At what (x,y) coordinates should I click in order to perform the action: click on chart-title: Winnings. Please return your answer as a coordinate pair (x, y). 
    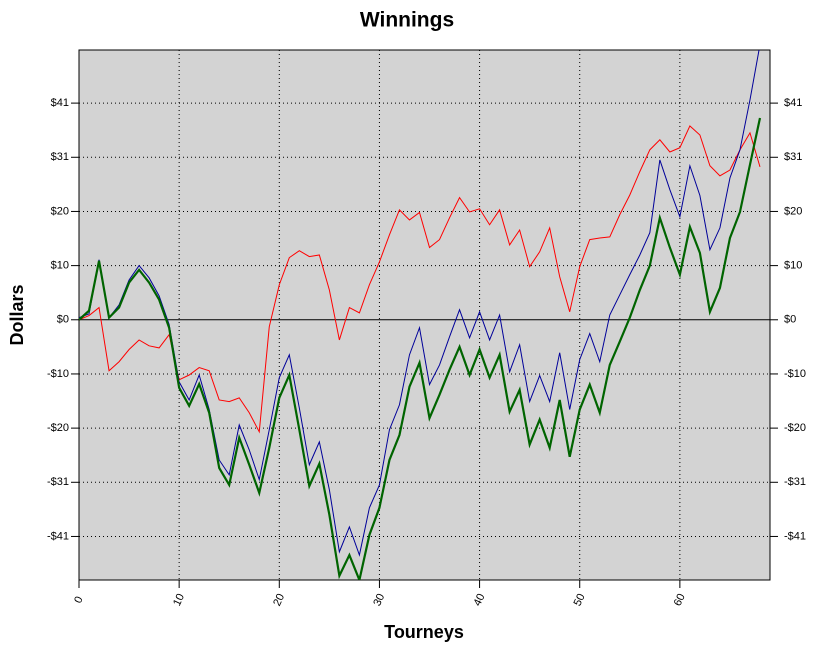
    Looking at the image, I should click on (407, 20).